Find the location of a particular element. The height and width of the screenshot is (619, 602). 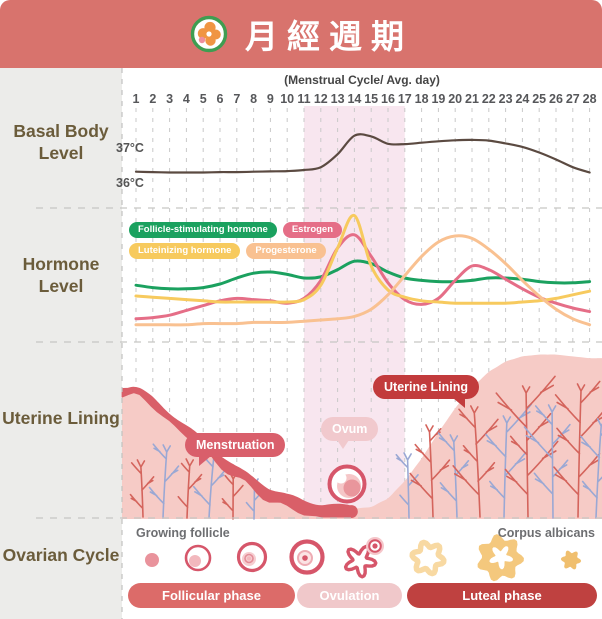

day-label: 17 is located at coordinates (404, 99).